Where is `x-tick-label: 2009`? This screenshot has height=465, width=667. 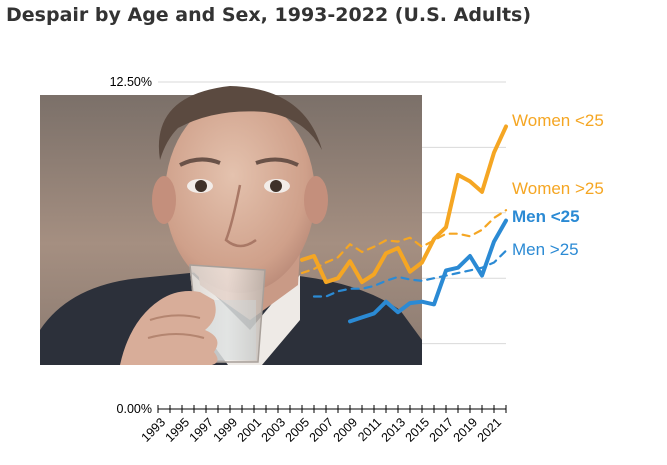
x-tick-label: 2009 is located at coordinates (346, 430).